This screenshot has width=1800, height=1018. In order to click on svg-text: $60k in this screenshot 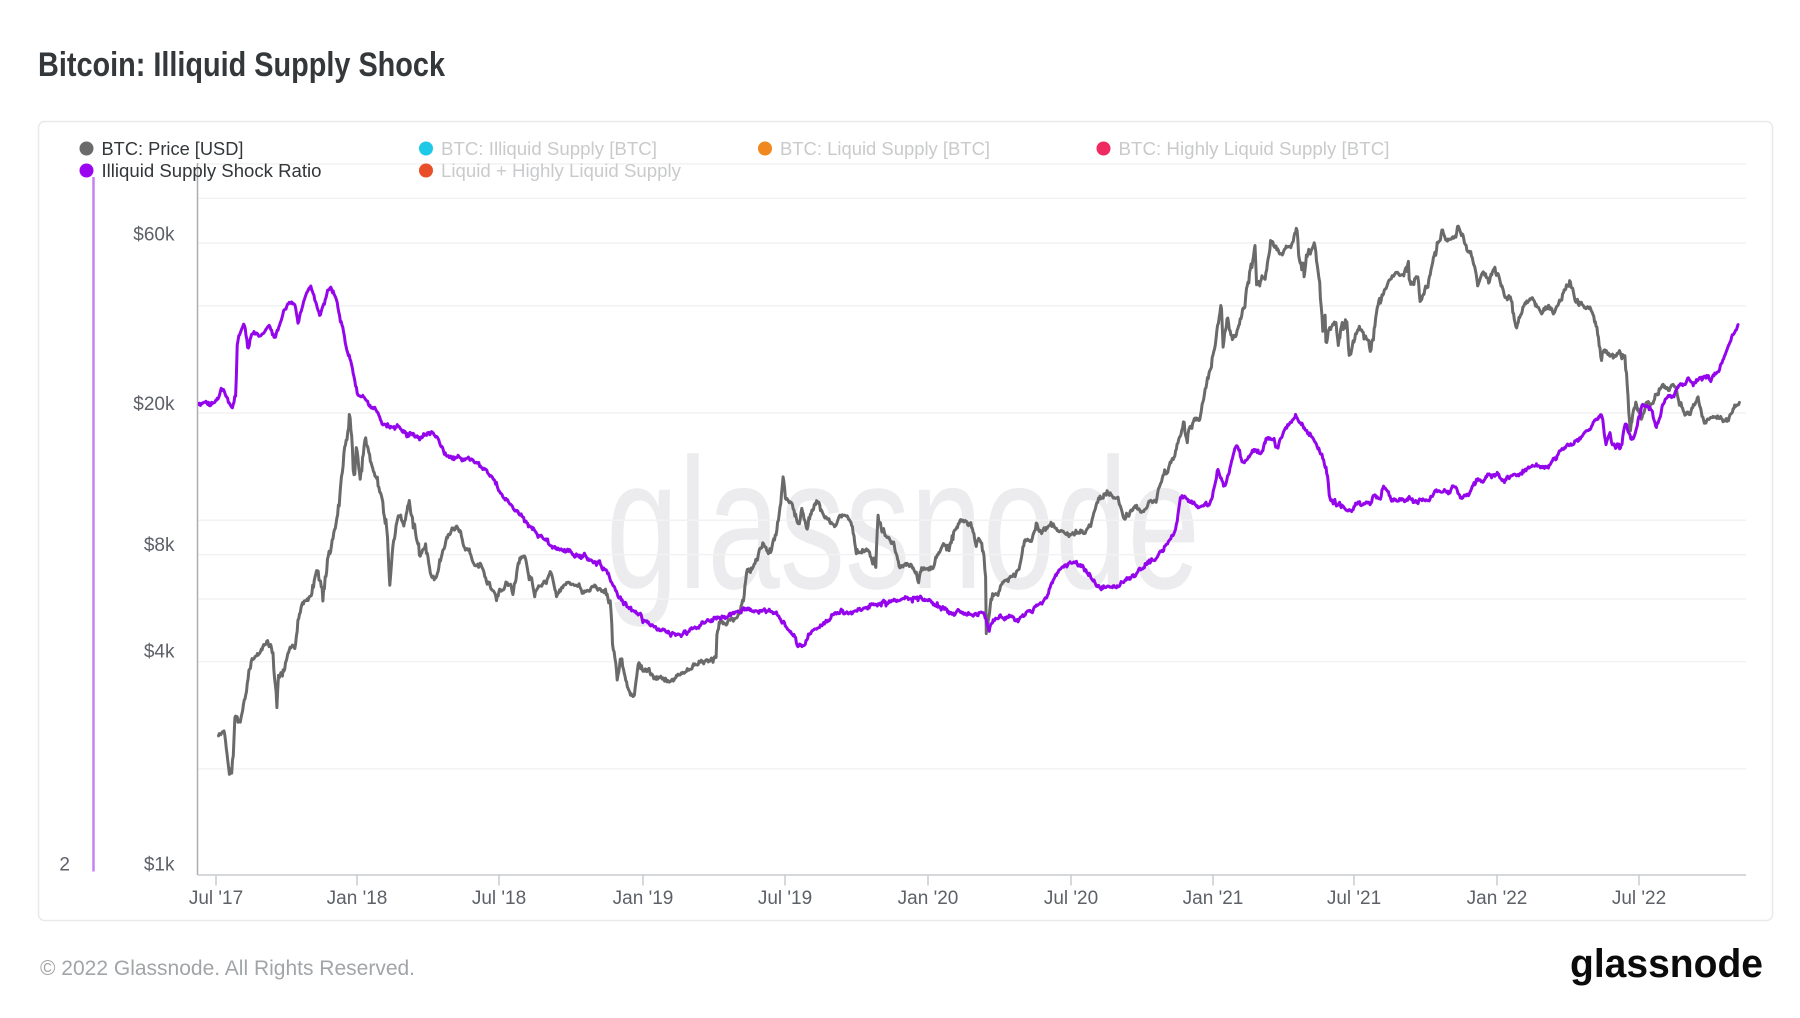, I will do `click(154, 234)`.